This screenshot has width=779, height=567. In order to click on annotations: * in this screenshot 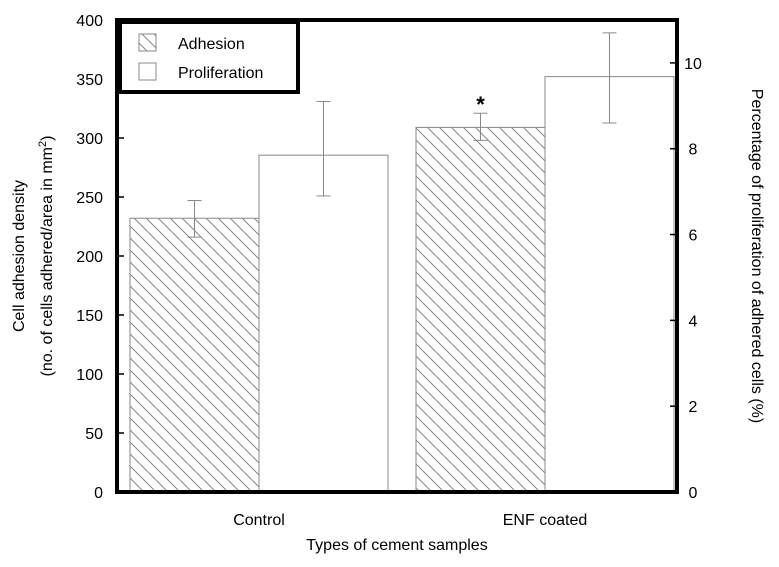, I will do `click(480, 104)`.